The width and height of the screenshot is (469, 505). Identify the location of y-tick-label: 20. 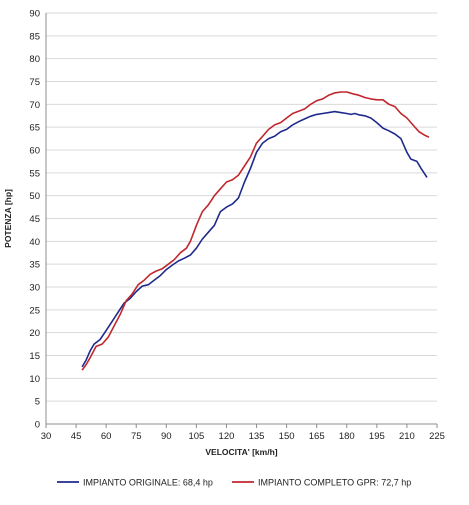
(34, 333).